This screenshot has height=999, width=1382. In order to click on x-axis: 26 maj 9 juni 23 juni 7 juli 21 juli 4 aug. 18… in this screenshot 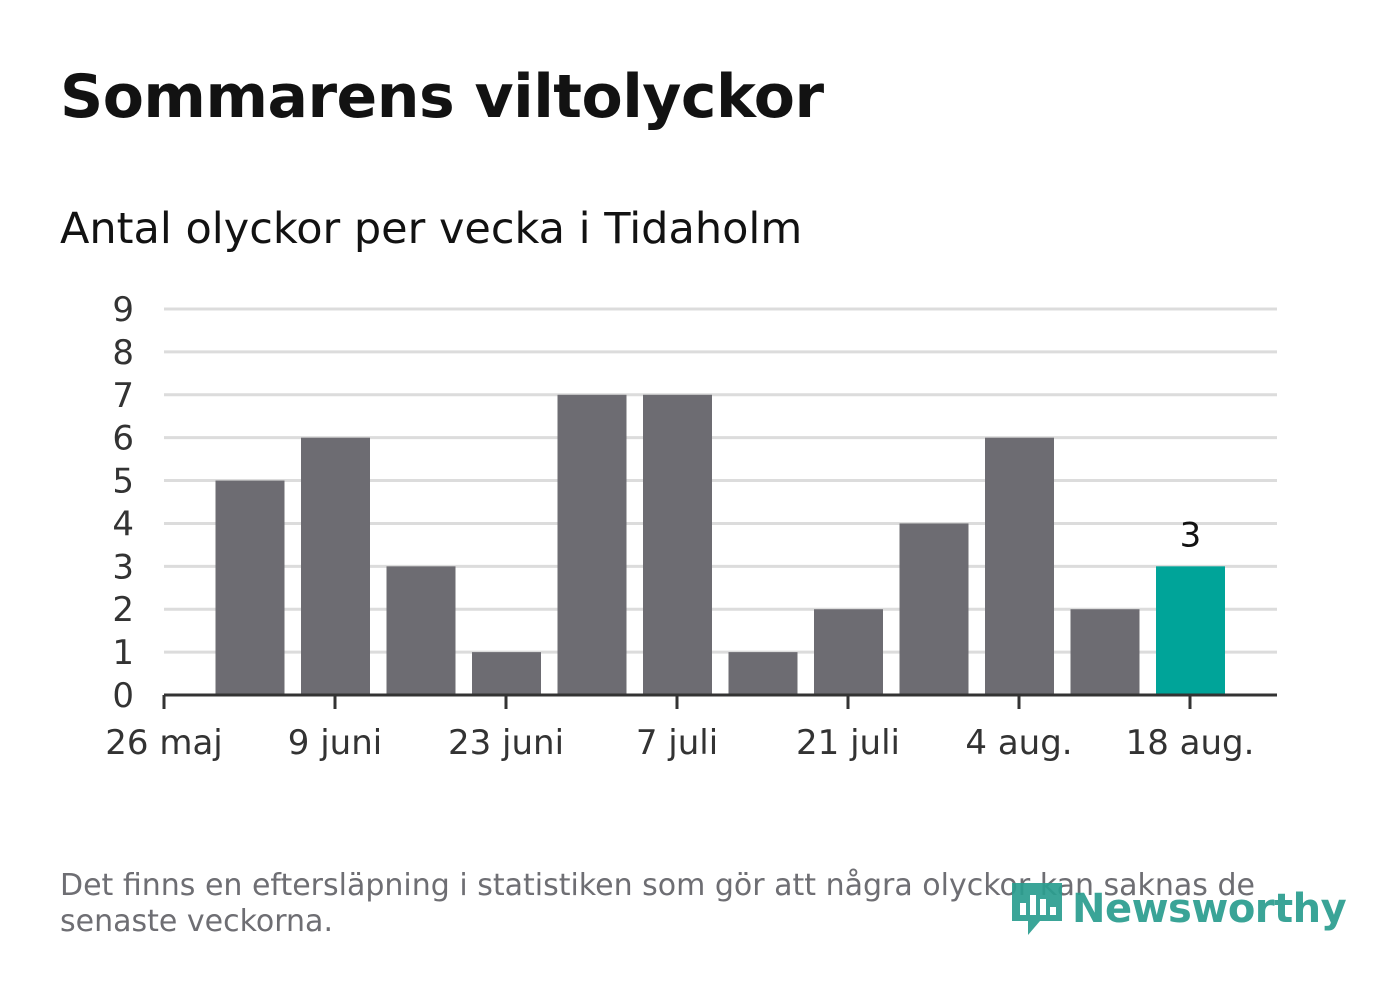, I will do `click(691, 728)`.